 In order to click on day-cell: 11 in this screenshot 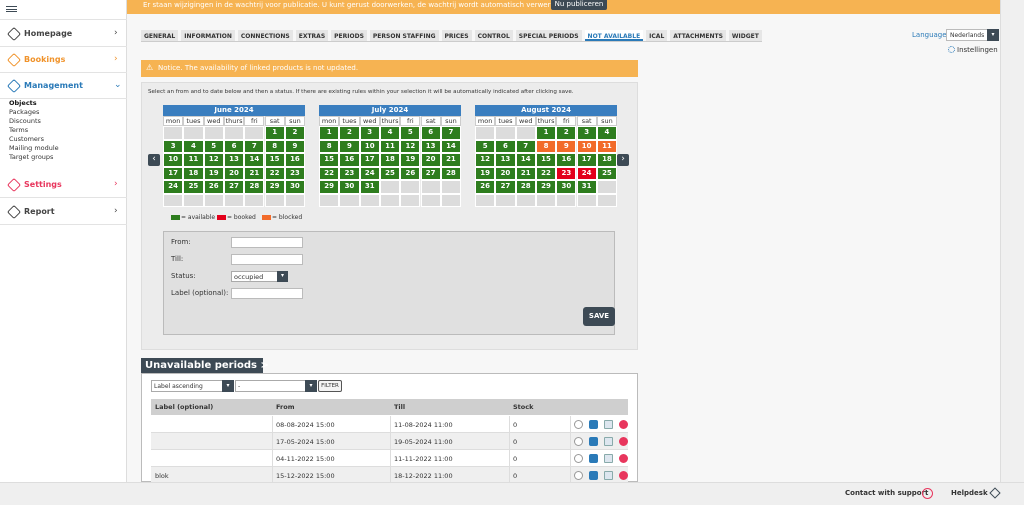, I will do `click(390, 146)`.